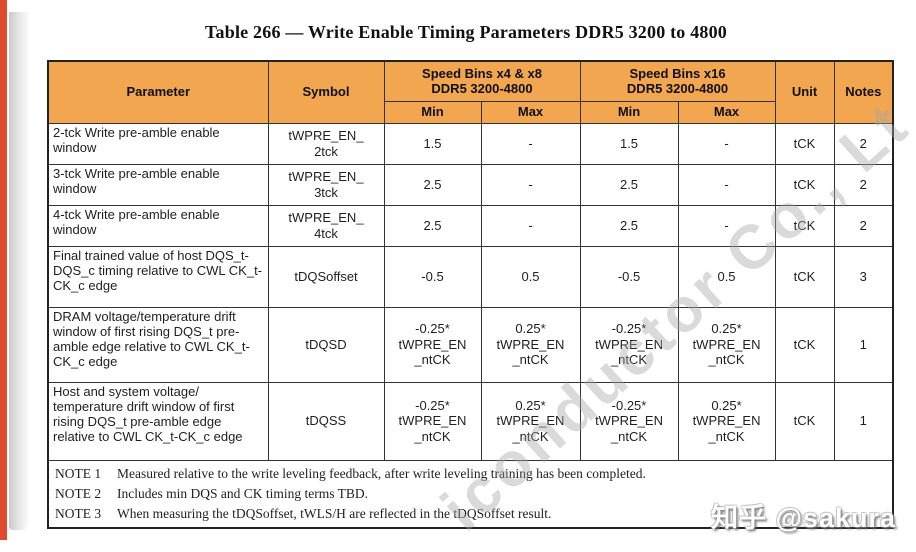 Image resolution: width=916 pixels, height=552 pixels. I want to click on parameter-cell: 3-tck Write pre-amble enable window, so click(158, 184).